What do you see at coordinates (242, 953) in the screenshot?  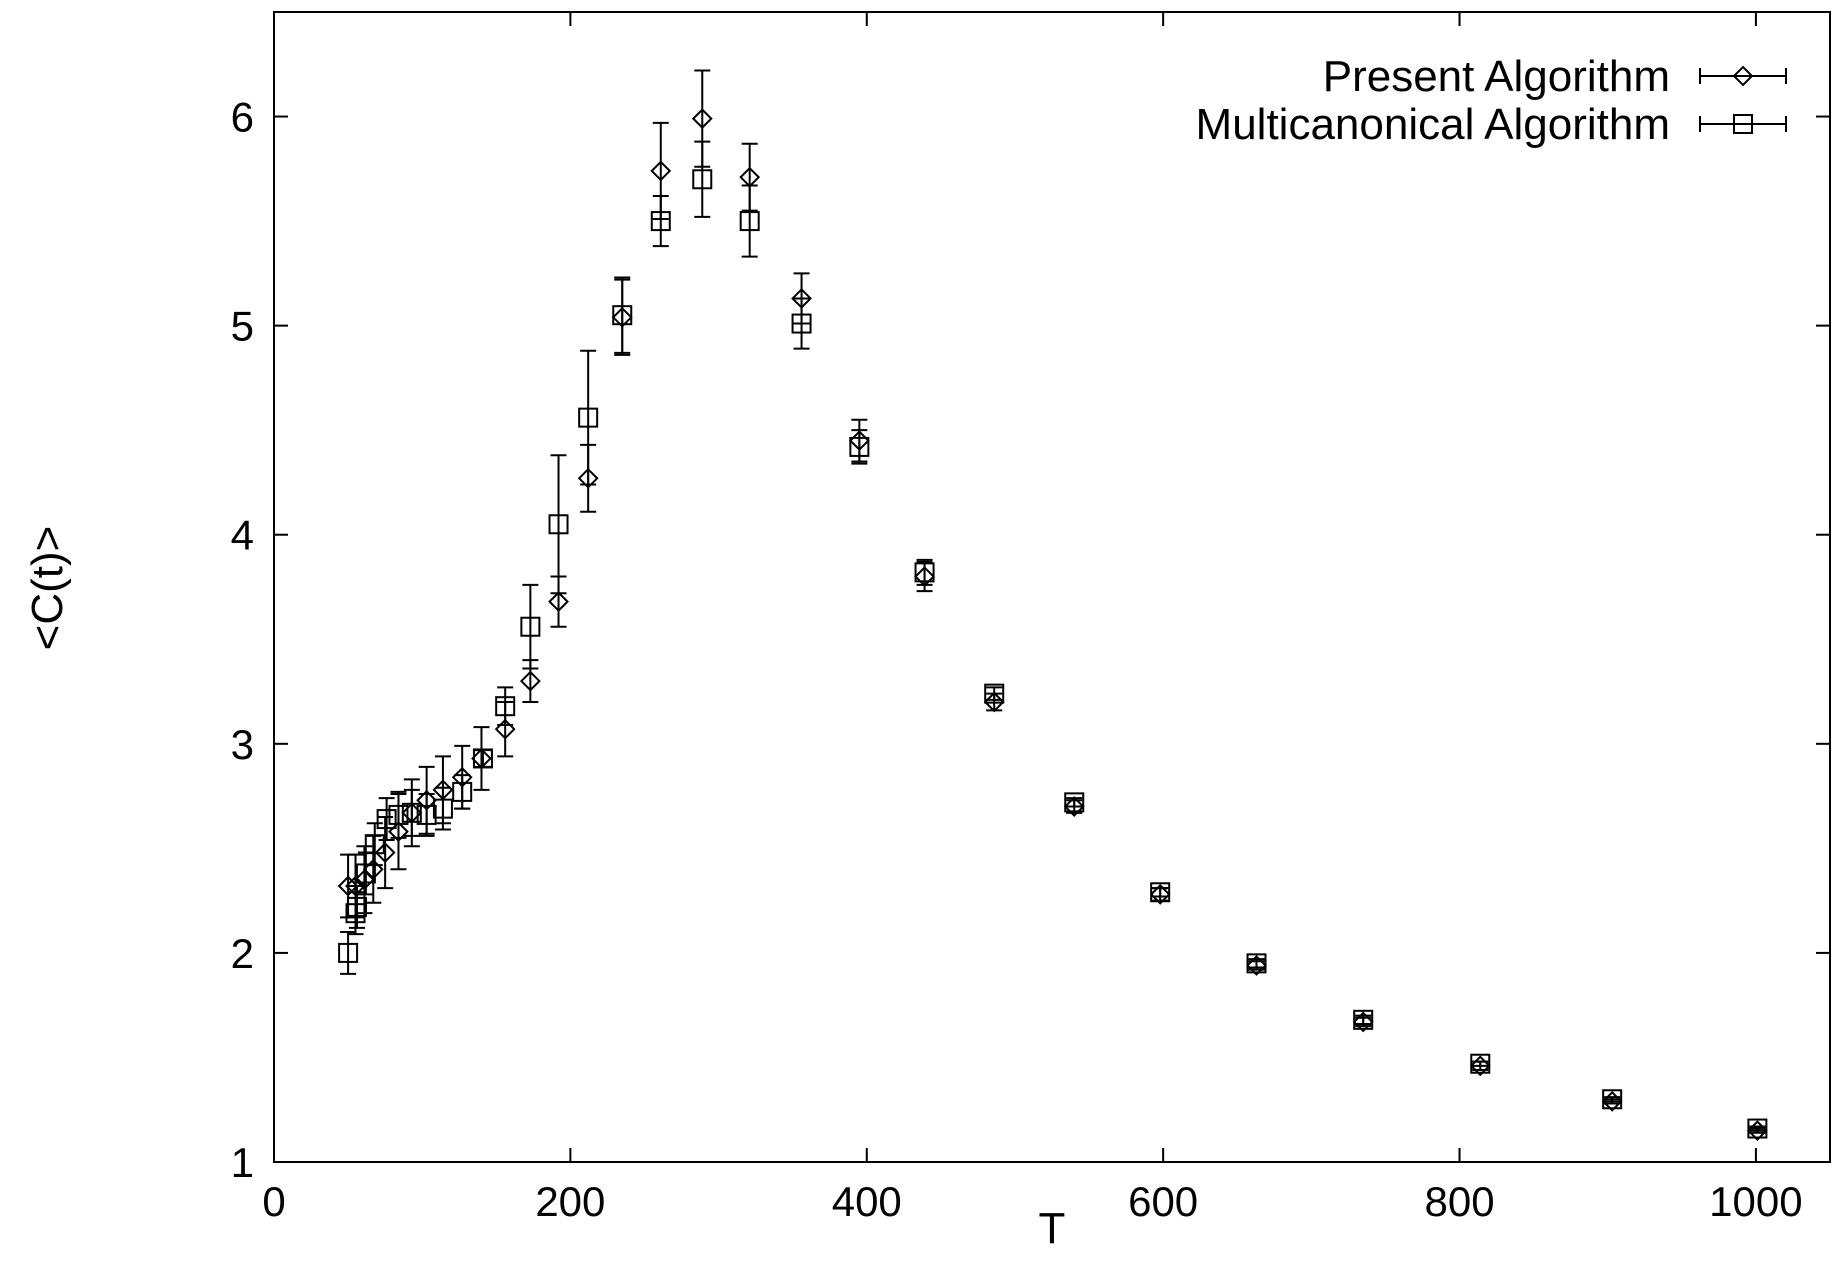 I see `y-tick-label: 2` at bounding box center [242, 953].